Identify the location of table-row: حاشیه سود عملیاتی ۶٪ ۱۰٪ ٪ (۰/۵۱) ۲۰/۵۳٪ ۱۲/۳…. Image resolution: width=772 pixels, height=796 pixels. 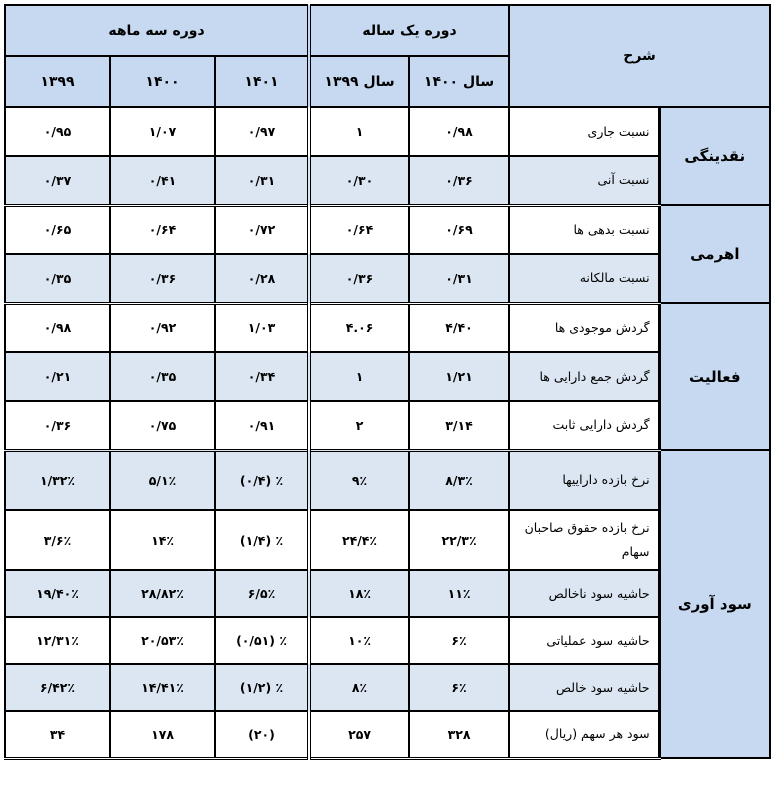
(386, 640).